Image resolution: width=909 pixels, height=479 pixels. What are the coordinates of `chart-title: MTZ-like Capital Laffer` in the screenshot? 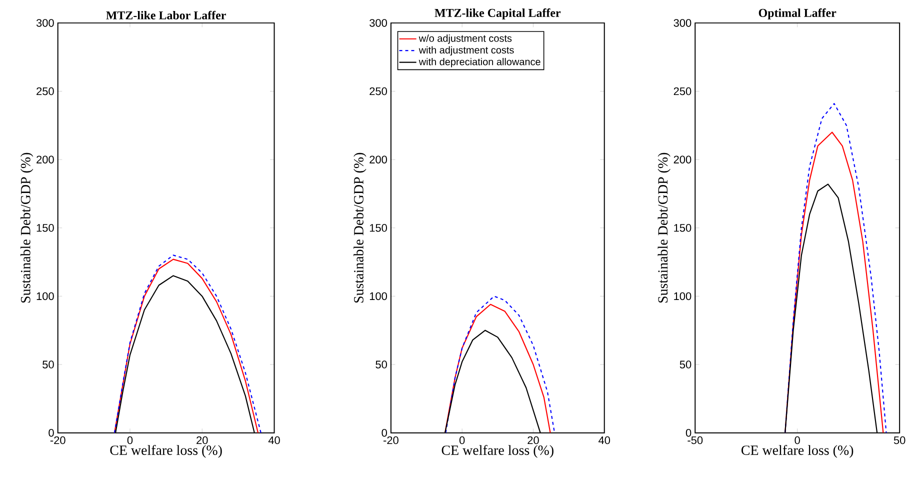 It's located at (497, 14).